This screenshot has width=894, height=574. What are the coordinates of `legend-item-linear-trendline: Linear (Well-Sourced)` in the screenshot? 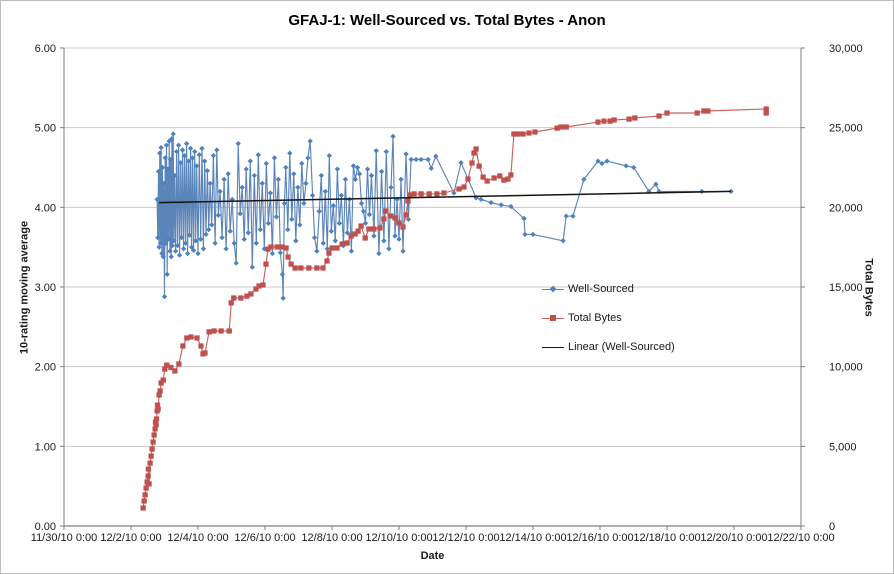 It's located at (608, 347).